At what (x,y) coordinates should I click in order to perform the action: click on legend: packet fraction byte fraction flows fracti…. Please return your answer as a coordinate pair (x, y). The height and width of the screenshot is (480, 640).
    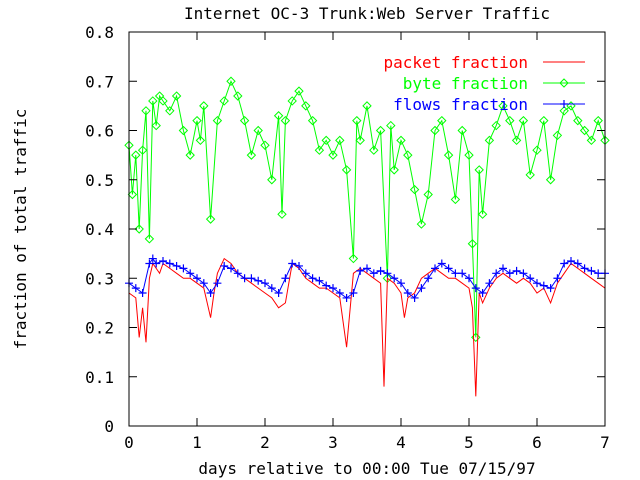
    Looking at the image, I should click on (484, 83).